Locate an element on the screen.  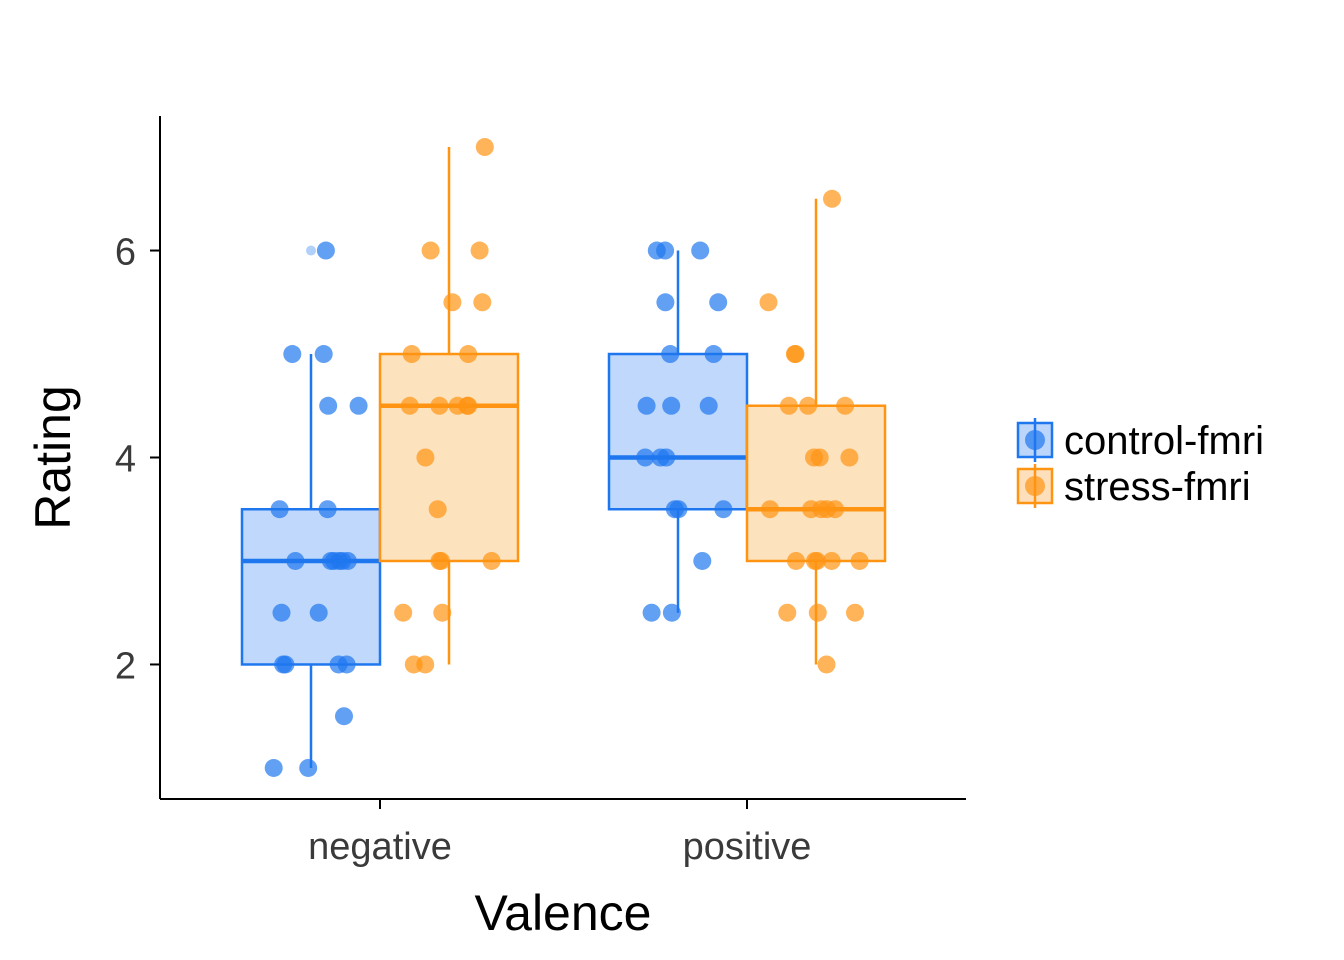
y-tick-label: 2 is located at coordinates (125, 666).